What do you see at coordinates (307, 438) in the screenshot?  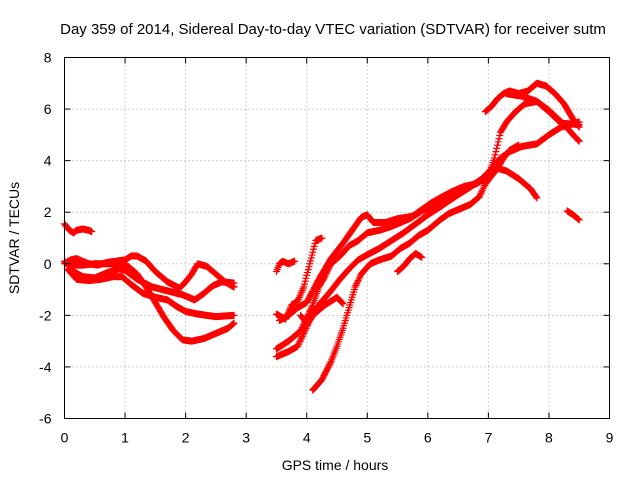 I see `x-tick-label: 4` at bounding box center [307, 438].